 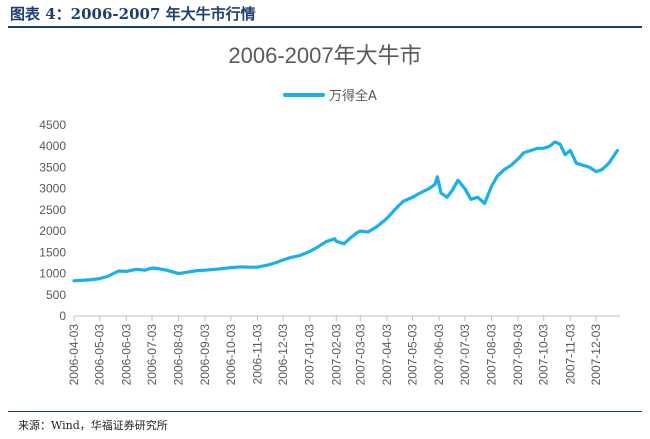 What do you see at coordinates (133, 14) in the screenshot?
I see `figure-caption: 图表 4：2006-2007 年大牛市行情` at bounding box center [133, 14].